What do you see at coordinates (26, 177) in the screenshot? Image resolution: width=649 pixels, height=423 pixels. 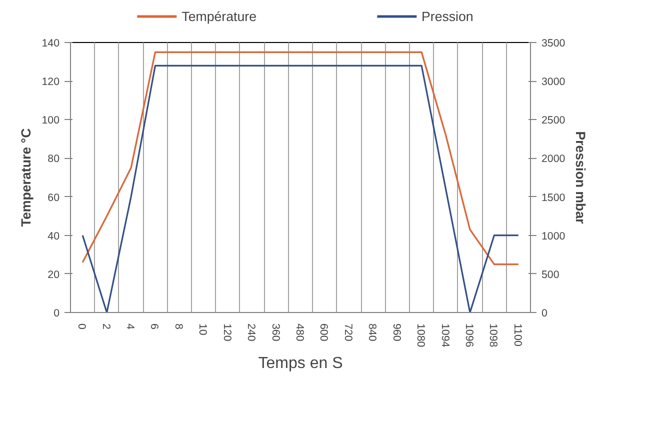 I see `y-axis-title: Temperature °C` at bounding box center [26, 177].